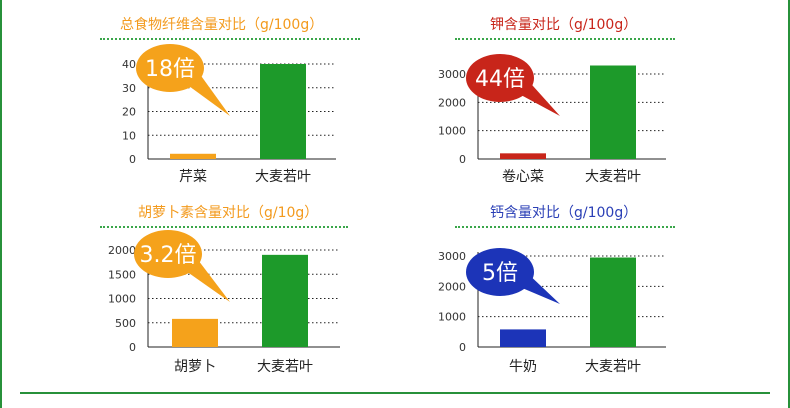 This screenshot has height=408, width=790. I want to click on ratio-callout-text: 44倍, so click(500, 79).